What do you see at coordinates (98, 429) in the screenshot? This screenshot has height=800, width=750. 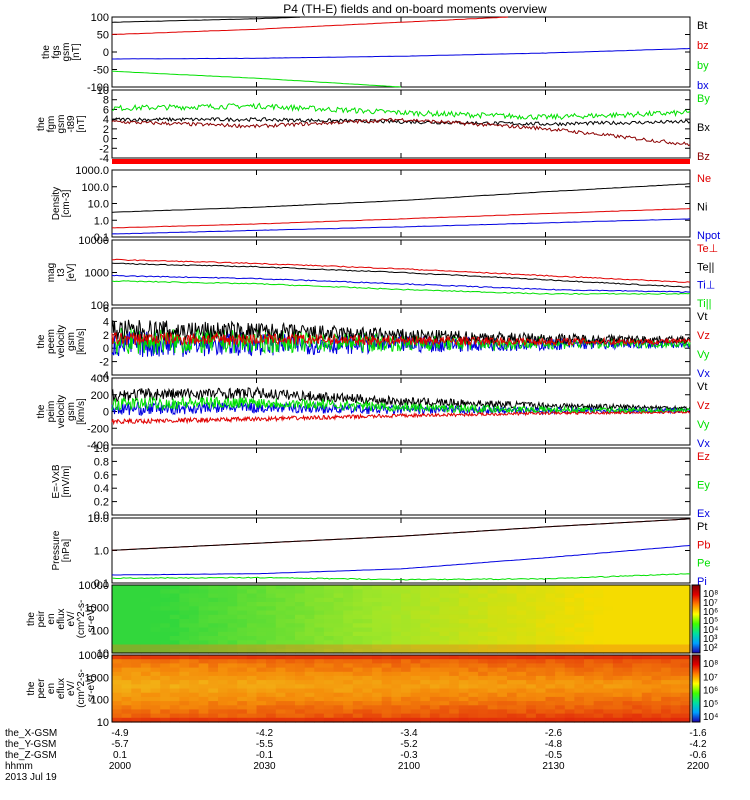 I see `ytick-label-peimvel: -200` at bounding box center [98, 429].